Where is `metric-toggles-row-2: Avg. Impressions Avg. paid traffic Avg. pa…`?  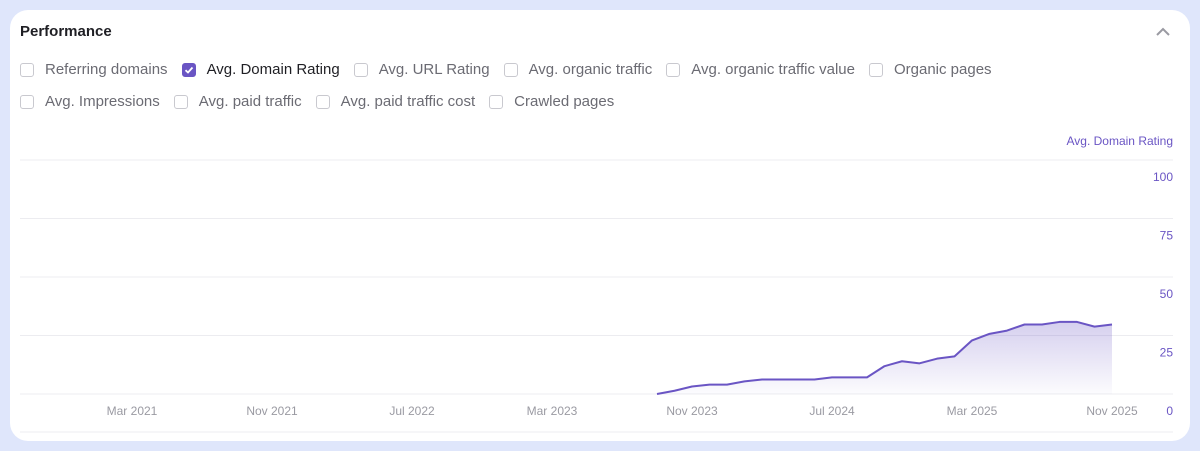 metric-toggles-row-2: Avg. Impressions Avg. paid traffic Avg. pa… is located at coordinates (324, 101).